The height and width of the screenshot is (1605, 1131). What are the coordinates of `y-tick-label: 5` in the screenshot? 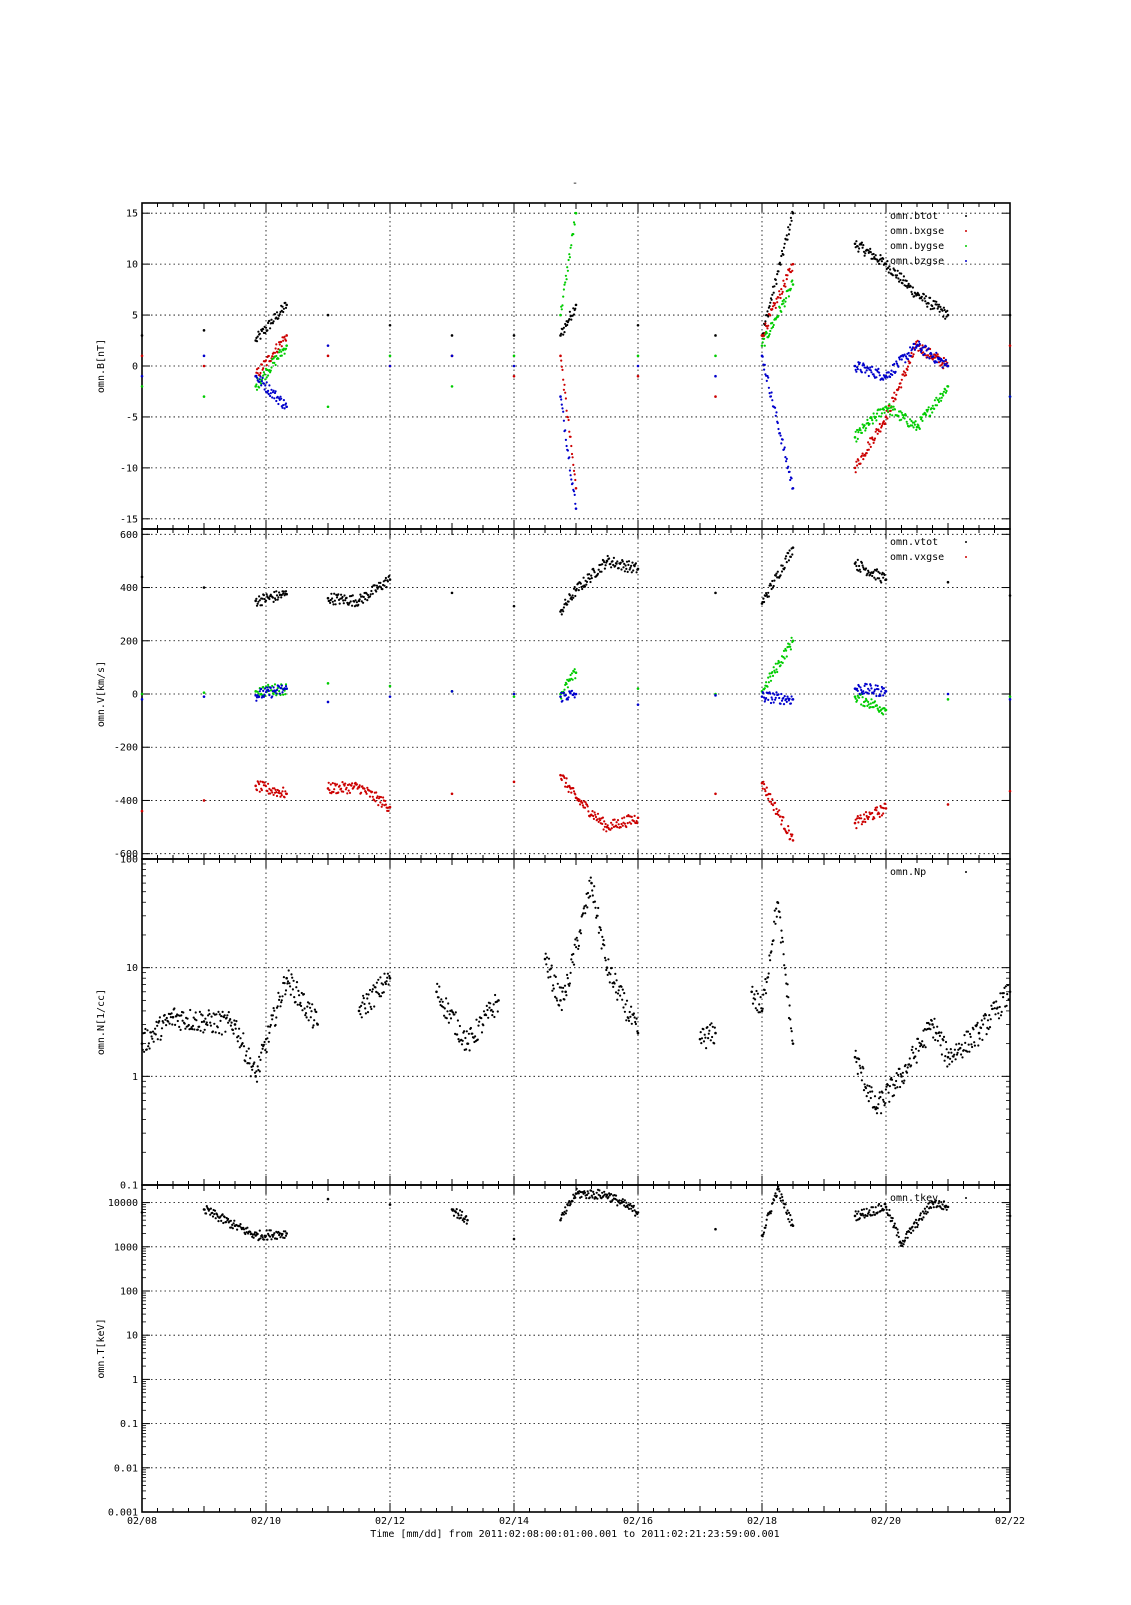 It's located at (135, 316).